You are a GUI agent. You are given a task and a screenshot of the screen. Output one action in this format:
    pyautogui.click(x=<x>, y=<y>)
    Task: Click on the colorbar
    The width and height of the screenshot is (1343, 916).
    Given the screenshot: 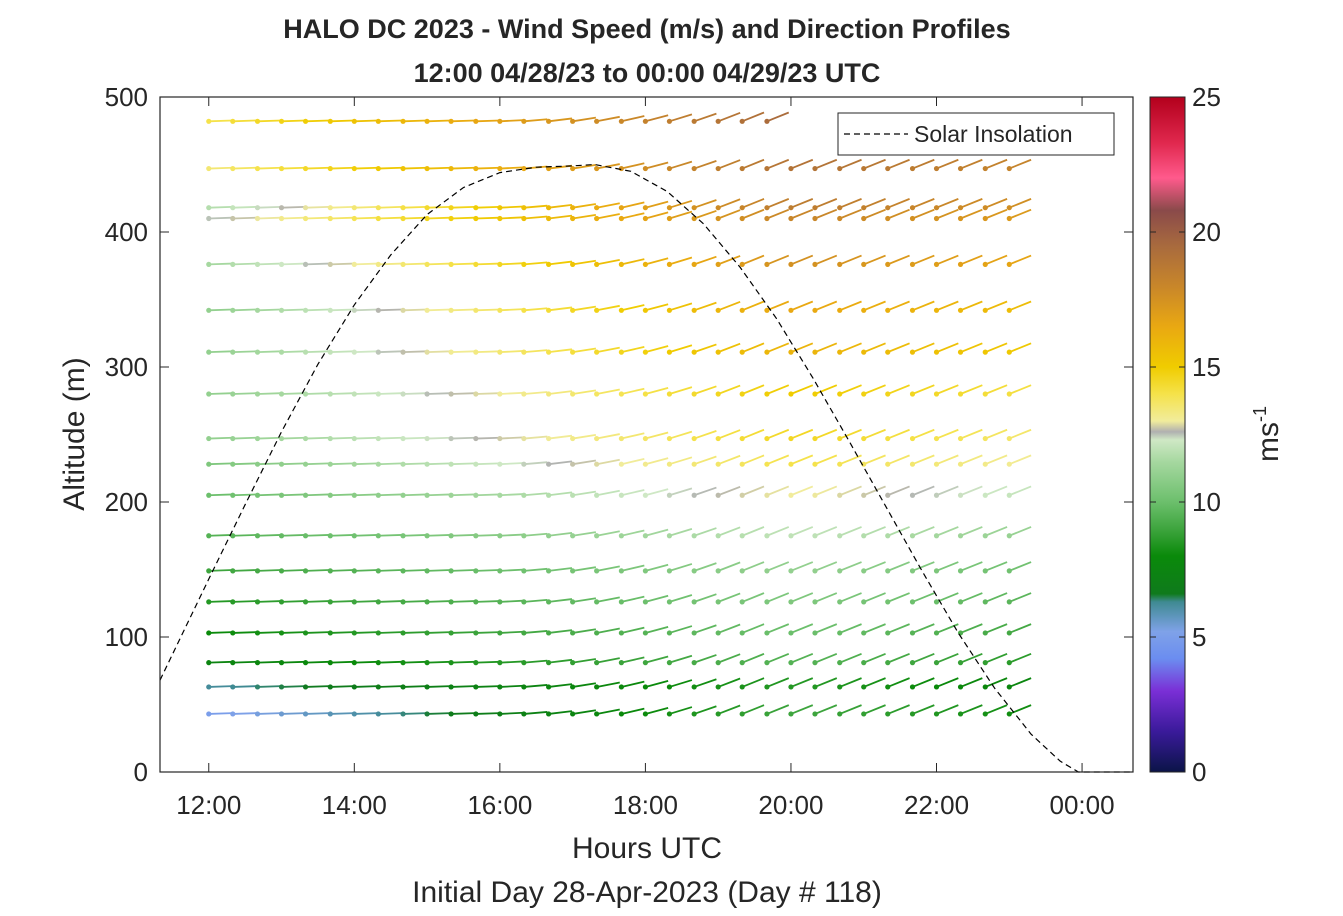 What is the action you would take?
    pyautogui.click(x=1167, y=434)
    